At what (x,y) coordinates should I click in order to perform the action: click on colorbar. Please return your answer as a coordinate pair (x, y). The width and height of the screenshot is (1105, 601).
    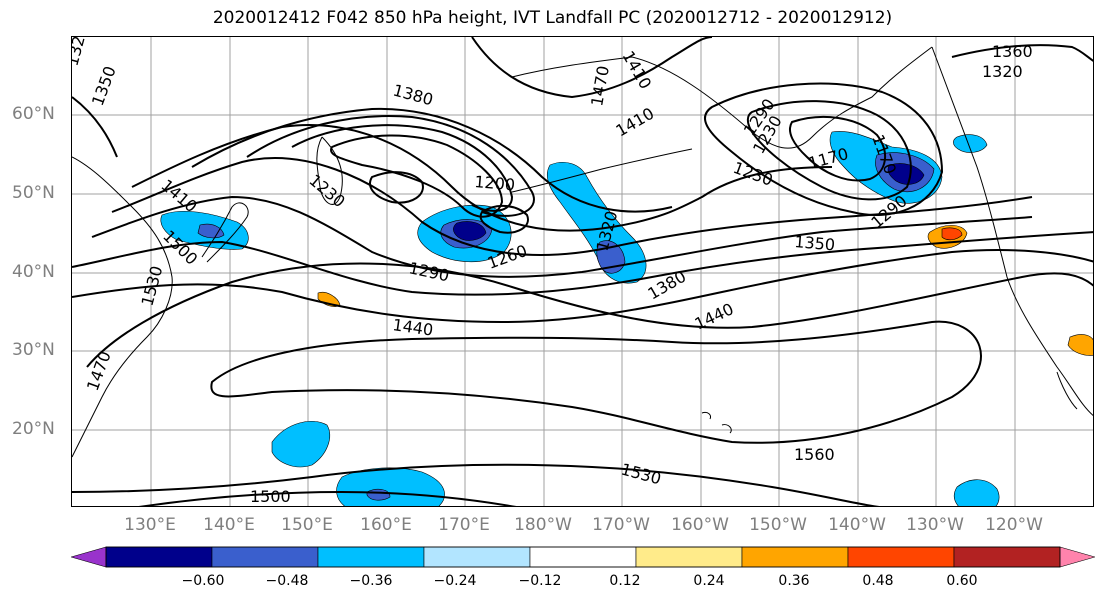
    Looking at the image, I should click on (583, 557).